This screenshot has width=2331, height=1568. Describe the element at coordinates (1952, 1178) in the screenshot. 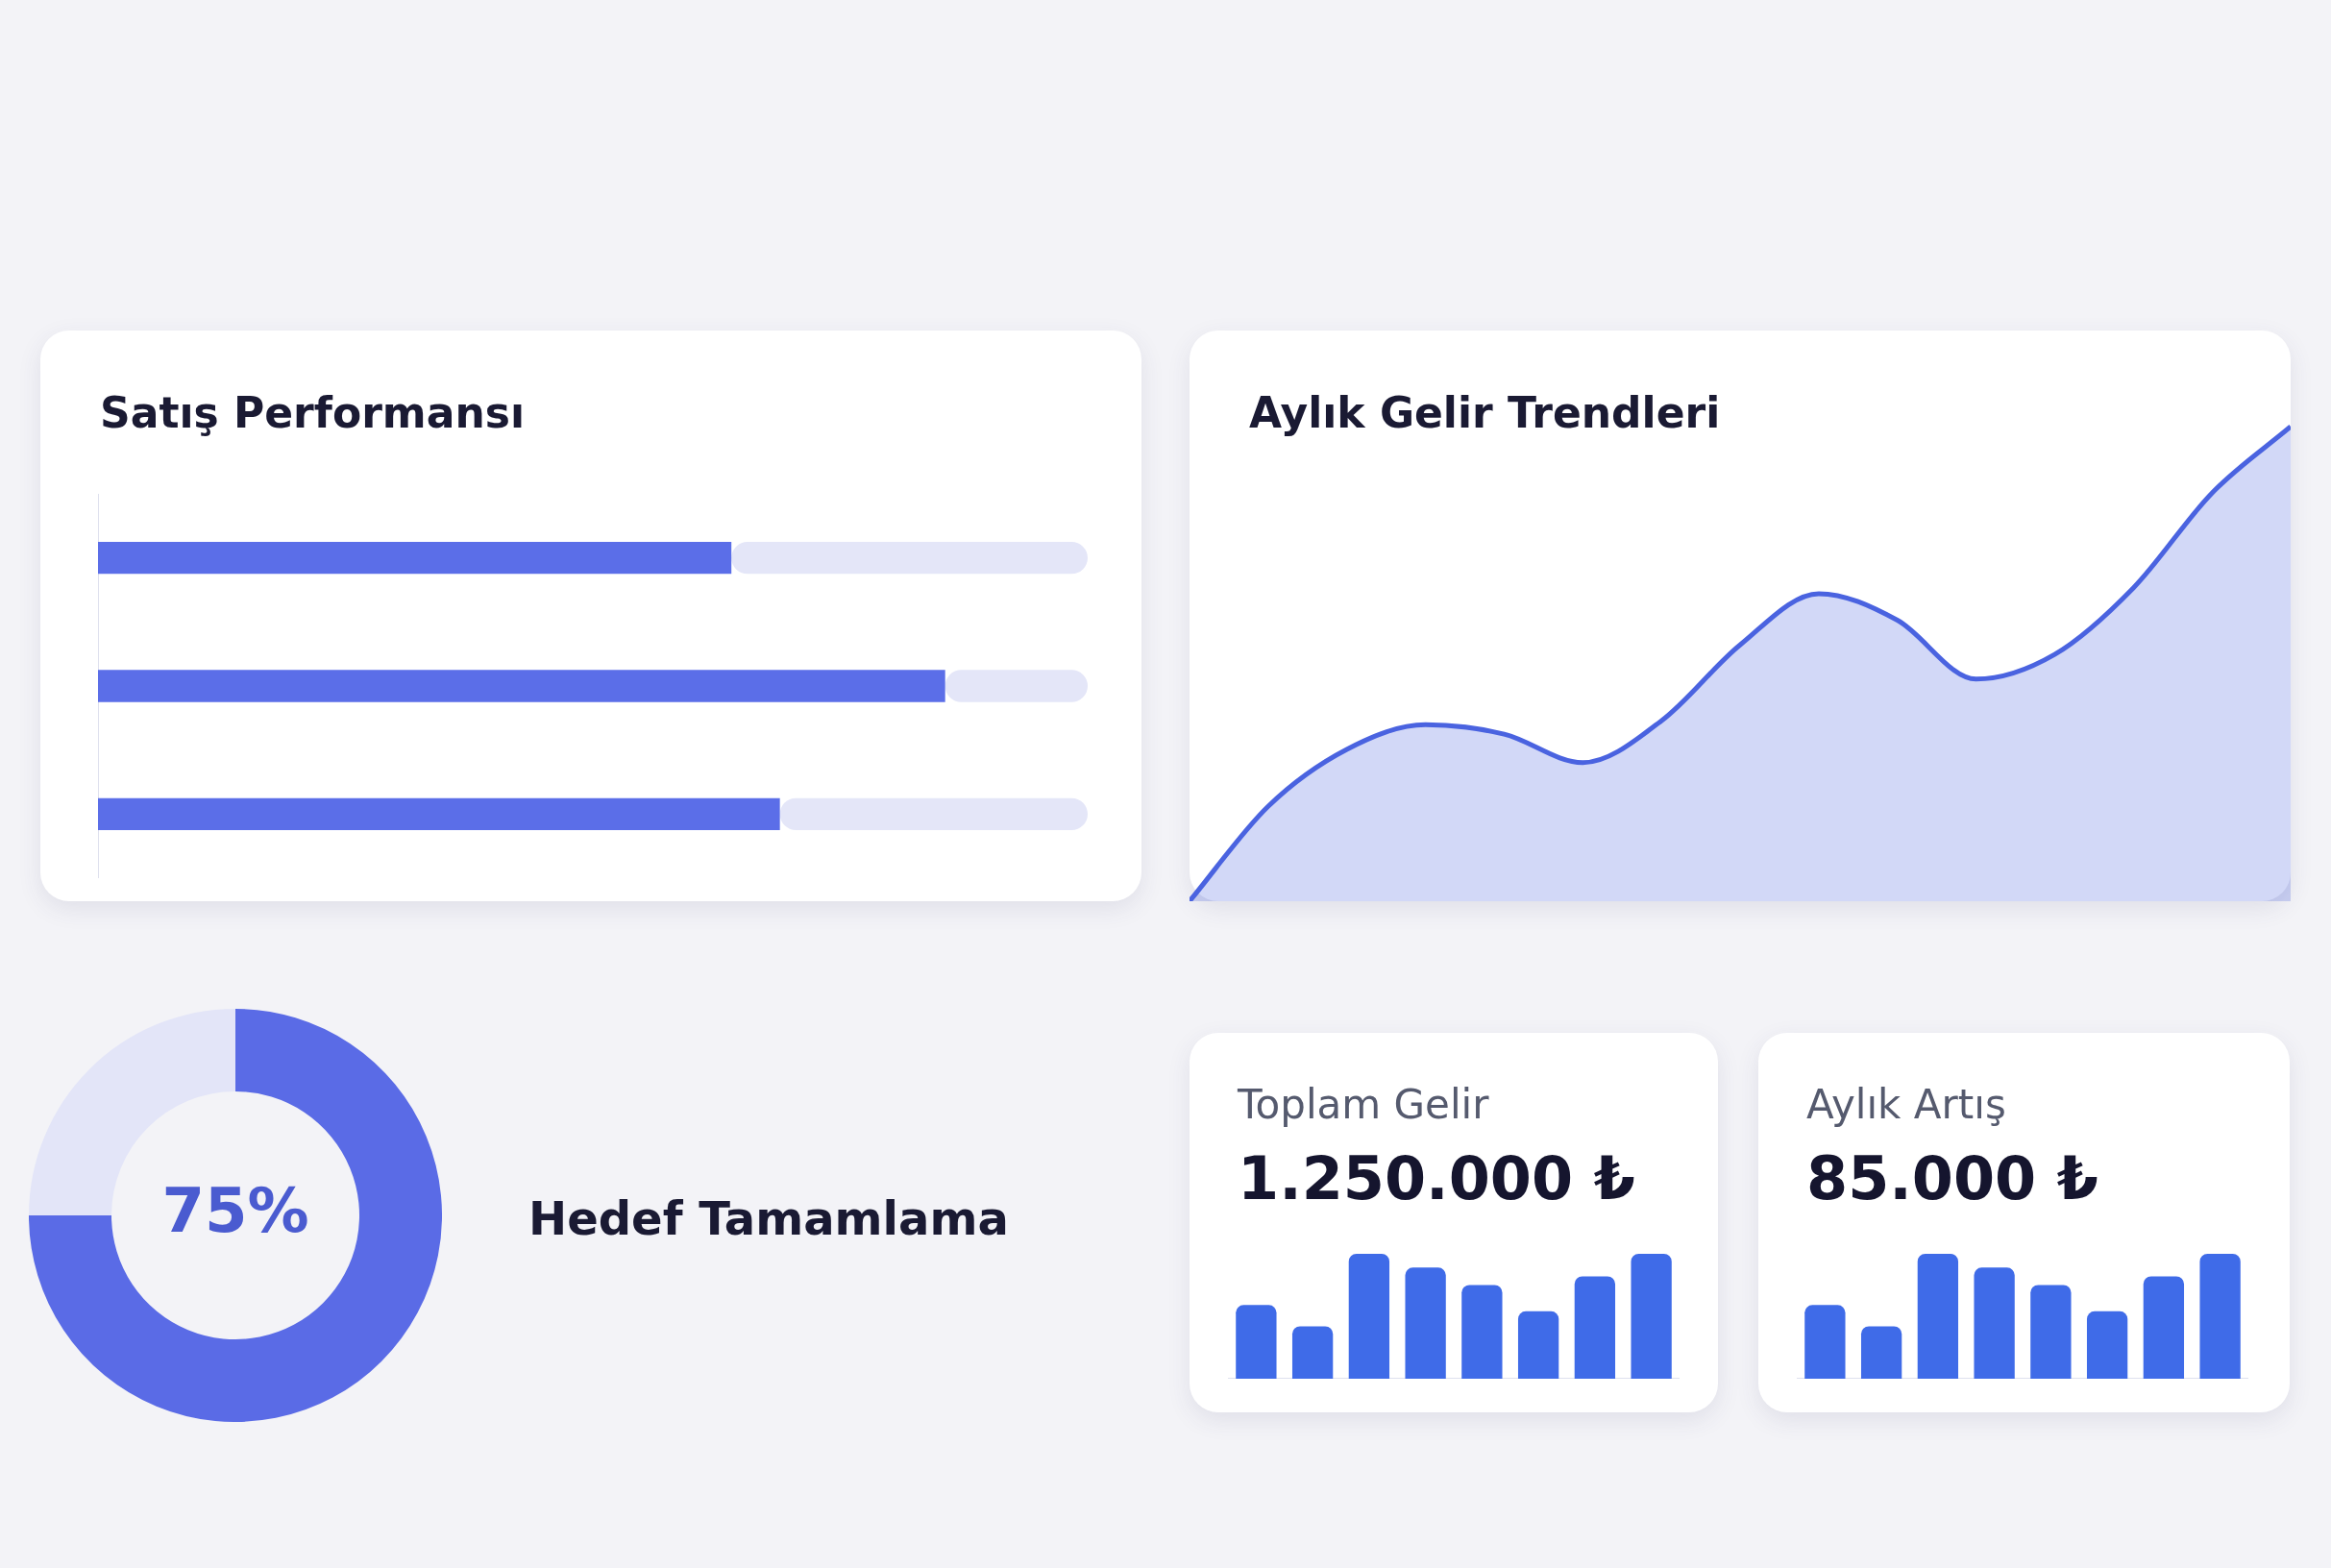

I see `chart-subtitle: 85.000 ₺` at that location.